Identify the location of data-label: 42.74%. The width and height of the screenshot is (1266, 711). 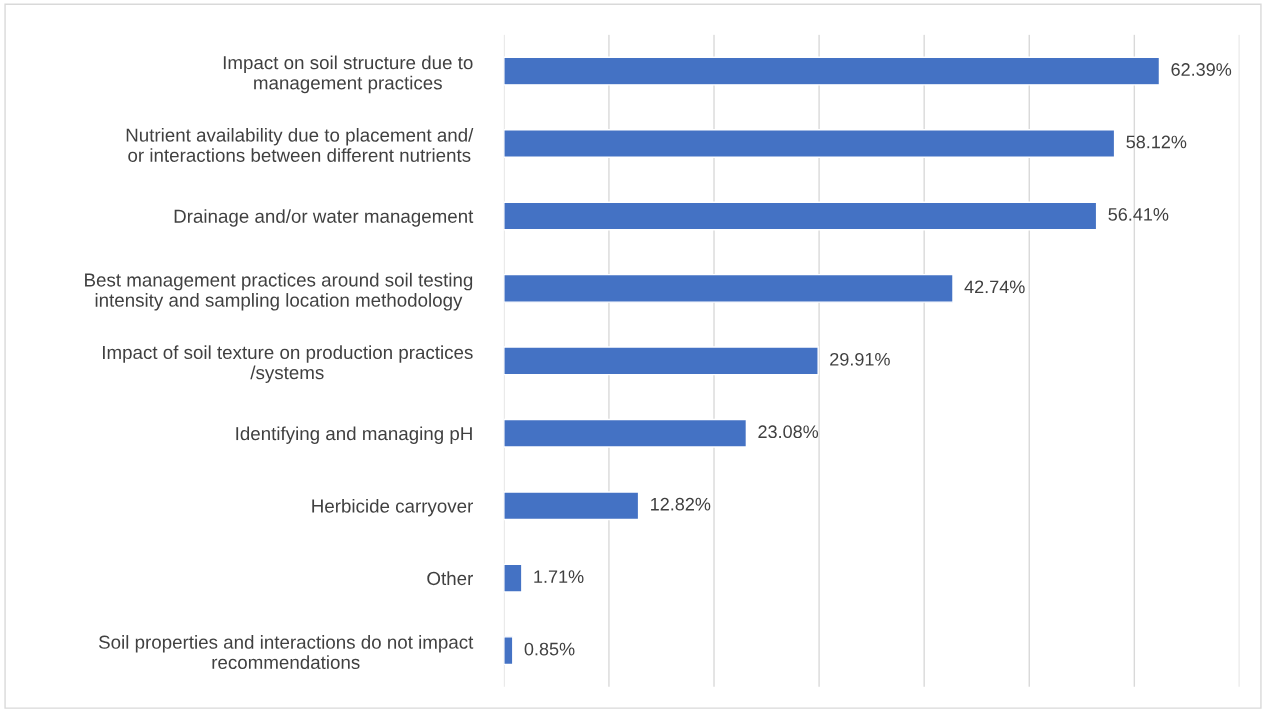
(994, 287).